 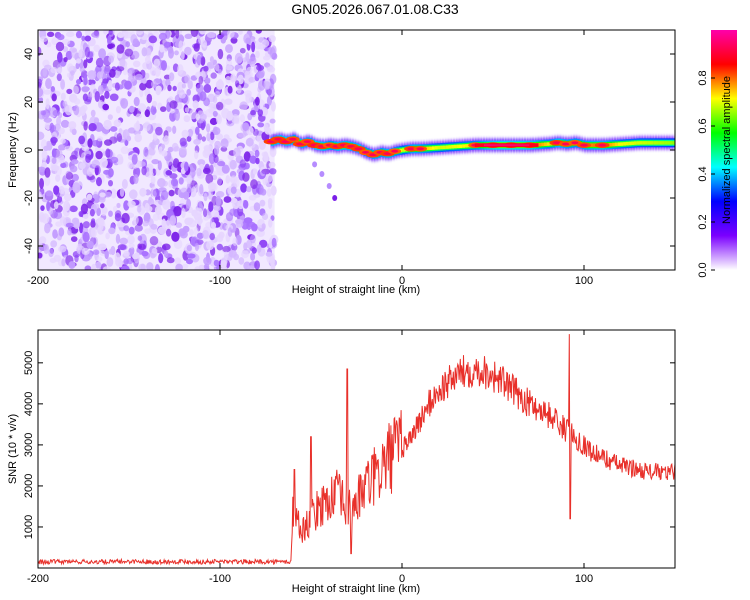 What do you see at coordinates (29, 102) in the screenshot?
I see `y-tick-label: 20` at bounding box center [29, 102].